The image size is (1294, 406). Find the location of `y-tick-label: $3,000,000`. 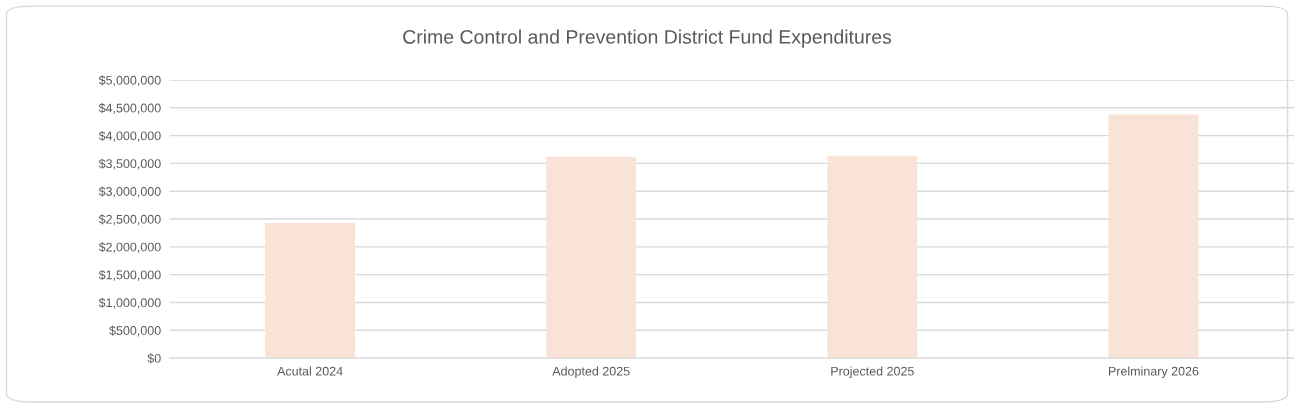

y-tick-label: $3,000,000 is located at coordinates (129, 192).